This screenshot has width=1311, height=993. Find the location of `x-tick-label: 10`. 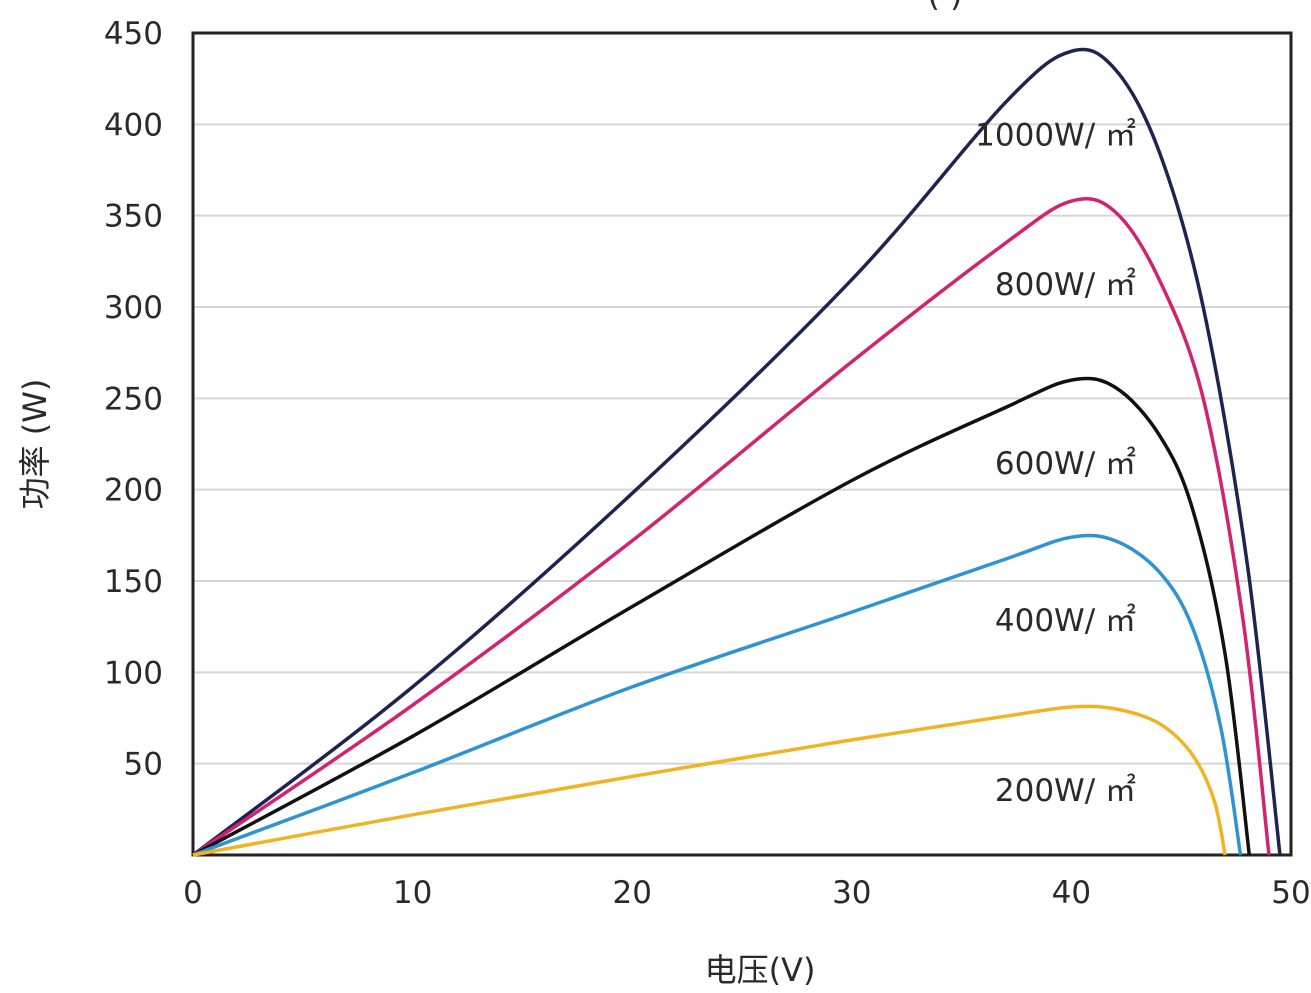

x-tick-label: 10 is located at coordinates (412, 893).